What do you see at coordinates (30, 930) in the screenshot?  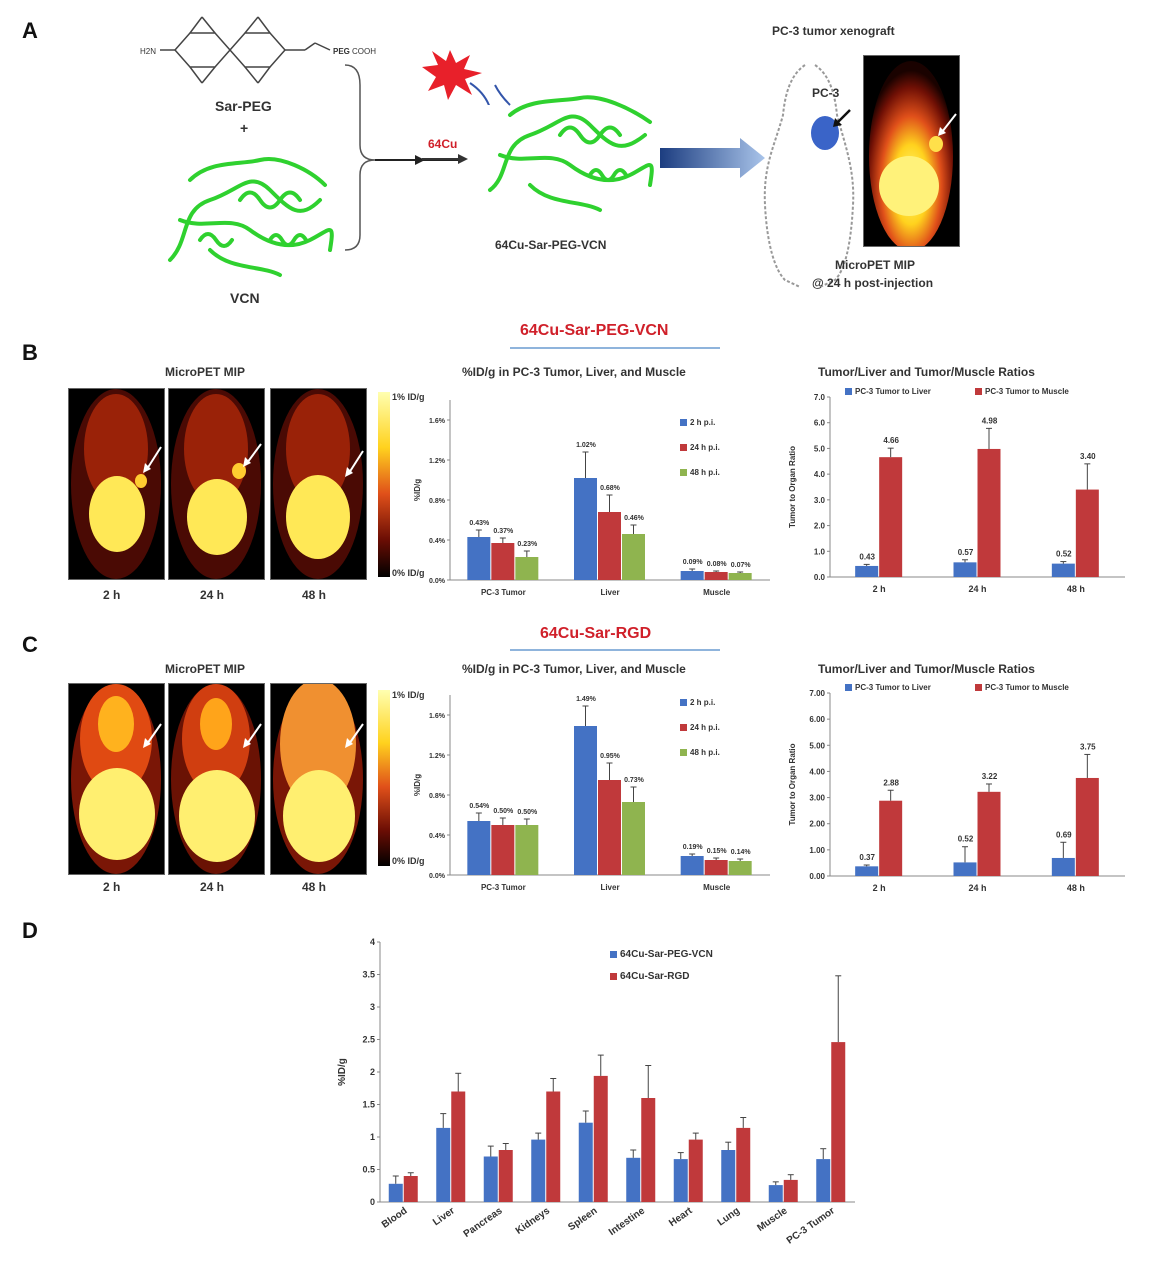 I see `panel-d-letter: D` at bounding box center [30, 930].